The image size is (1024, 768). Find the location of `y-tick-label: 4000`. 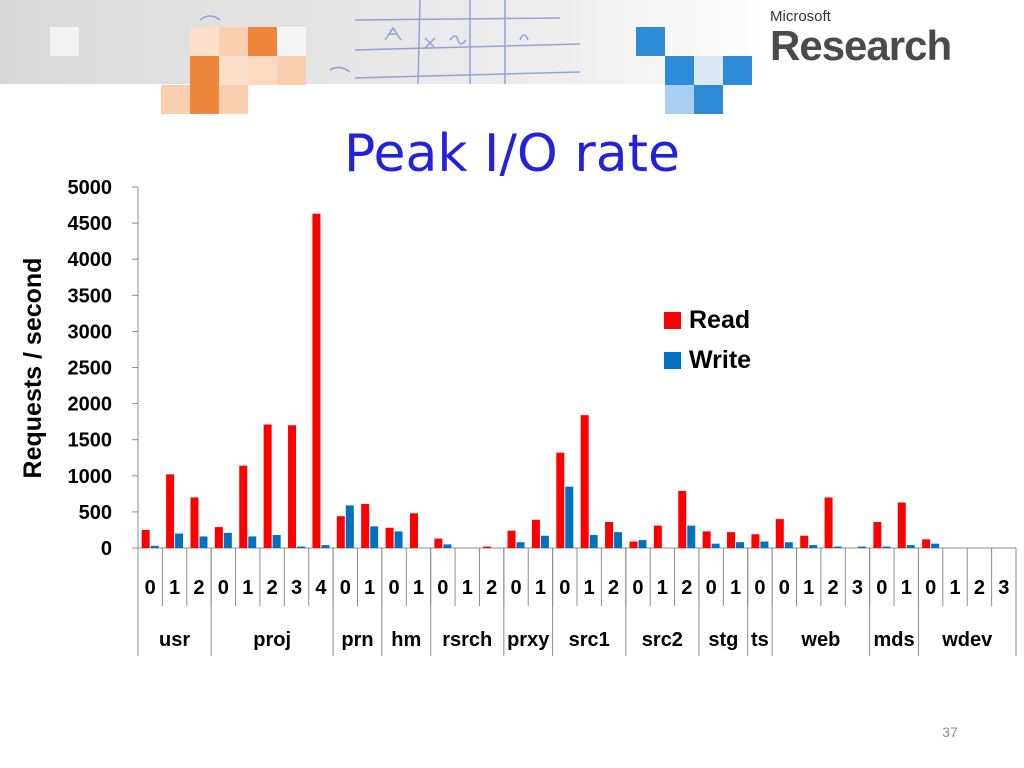

y-tick-label: 4000 is located at coordinates (90, 260).